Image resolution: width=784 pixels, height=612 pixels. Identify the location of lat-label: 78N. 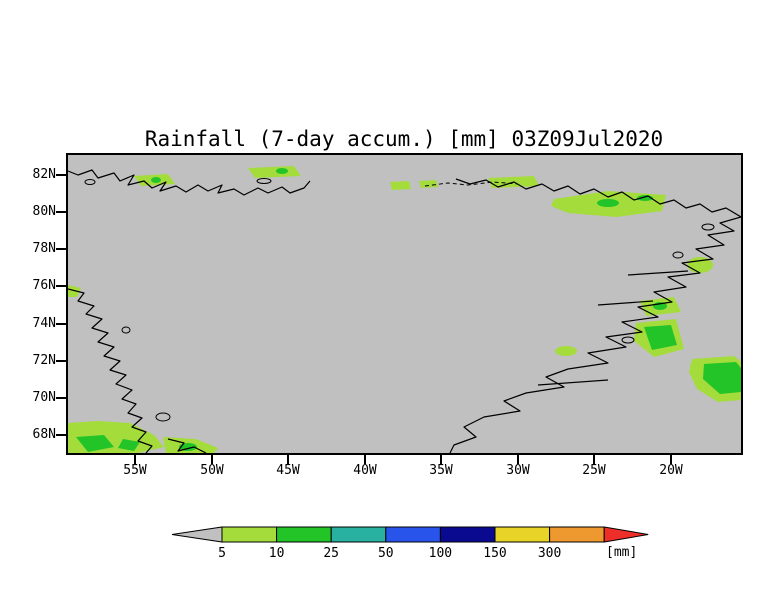
(44, 248).